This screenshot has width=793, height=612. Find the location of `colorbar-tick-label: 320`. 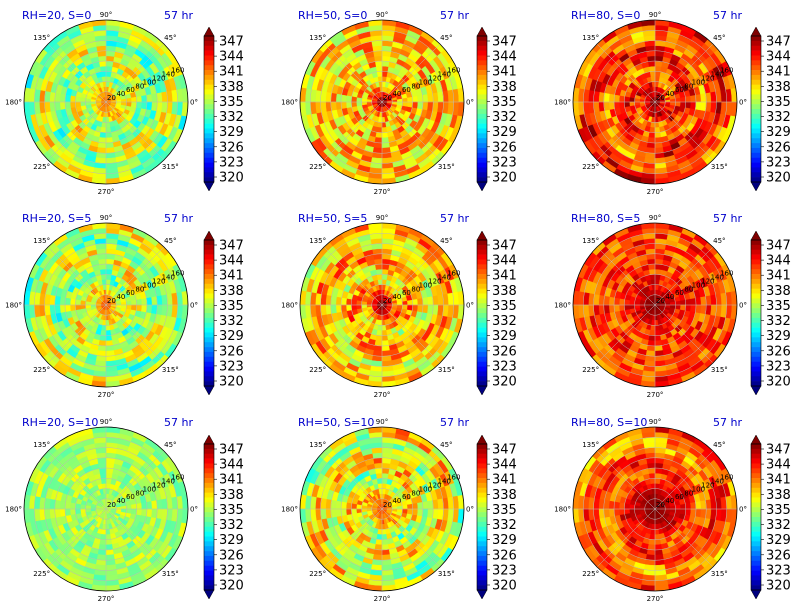

colorbar-tick-label: 320 is located at coordinates (778, 382).